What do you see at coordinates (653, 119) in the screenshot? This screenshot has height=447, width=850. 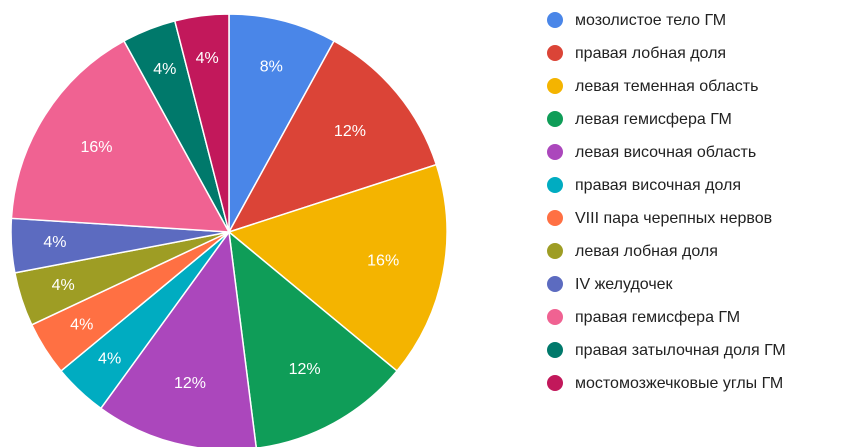 I see `legend-label: левая гемисфера ГМ` at bounding box center [653, 119].